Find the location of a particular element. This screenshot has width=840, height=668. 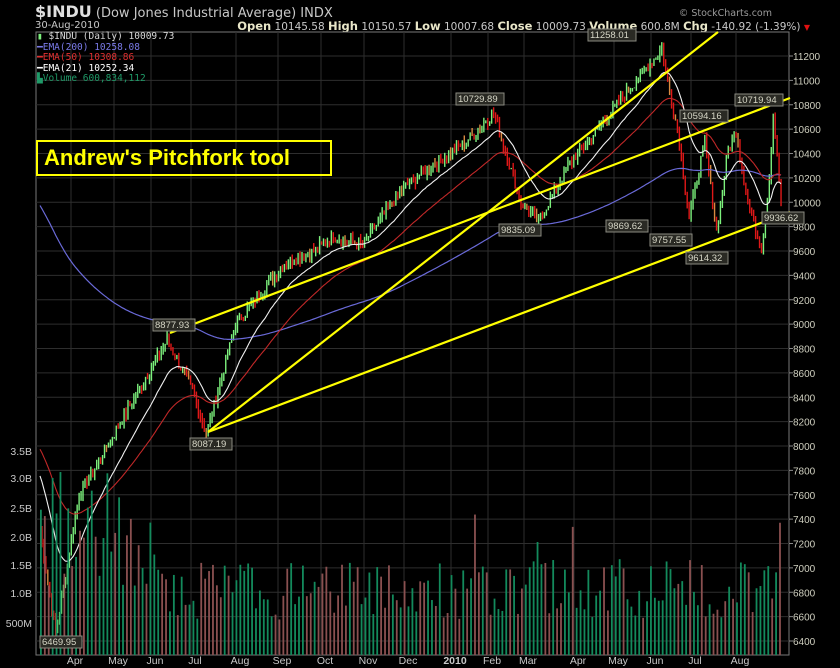

brand-watermark: © StockCharts.com is located at coordinates (725, 13).